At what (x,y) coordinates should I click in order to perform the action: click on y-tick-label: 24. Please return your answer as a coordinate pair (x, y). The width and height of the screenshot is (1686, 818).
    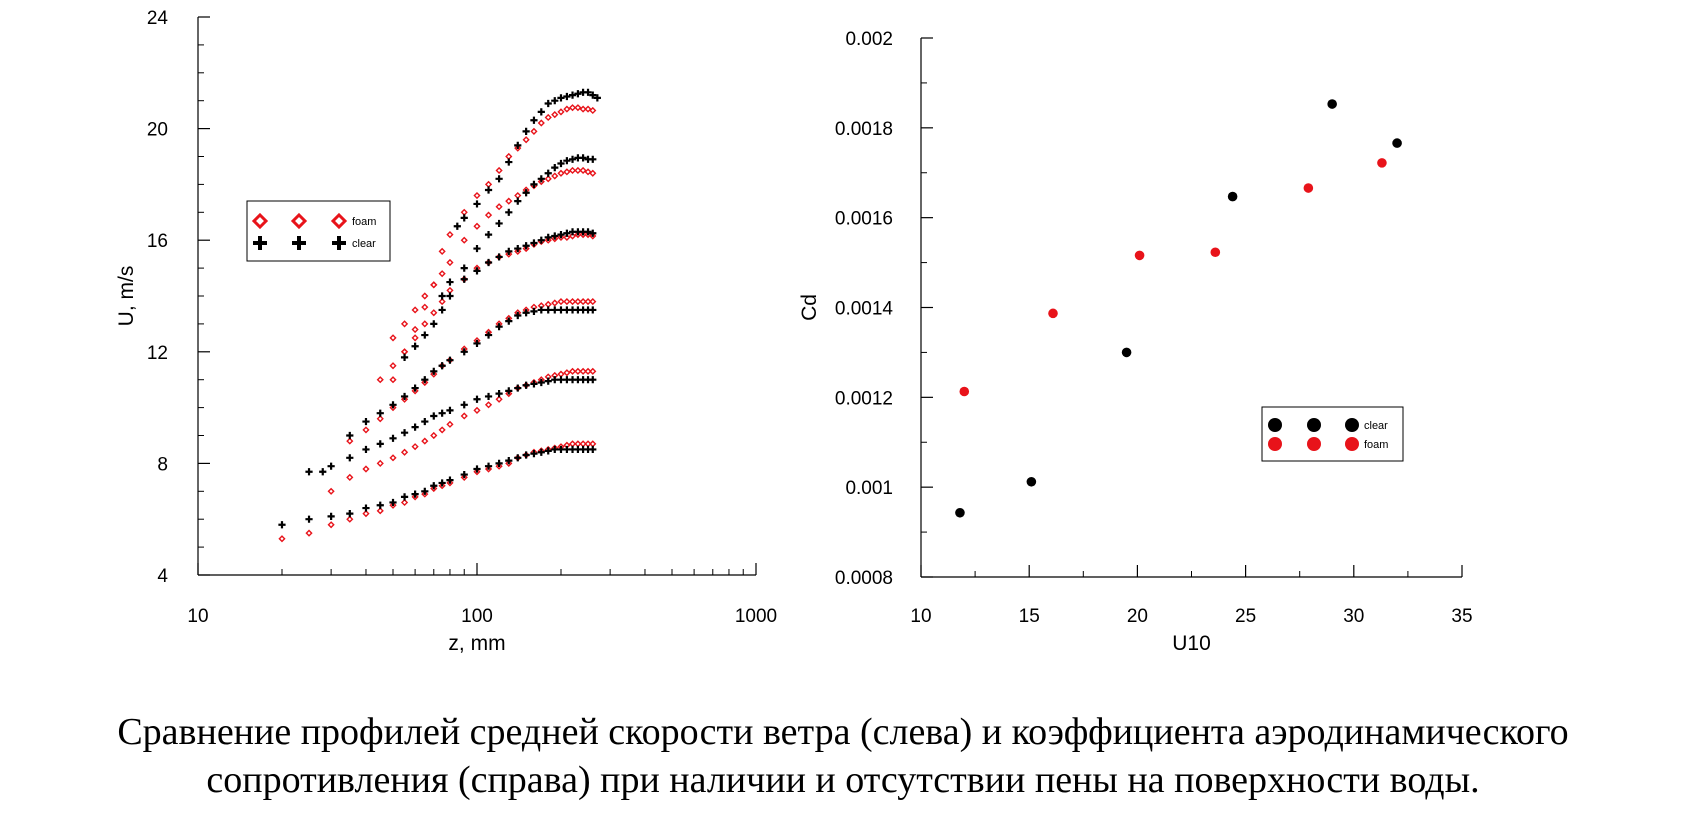
    Looking at the image, I should click on (158, 18).